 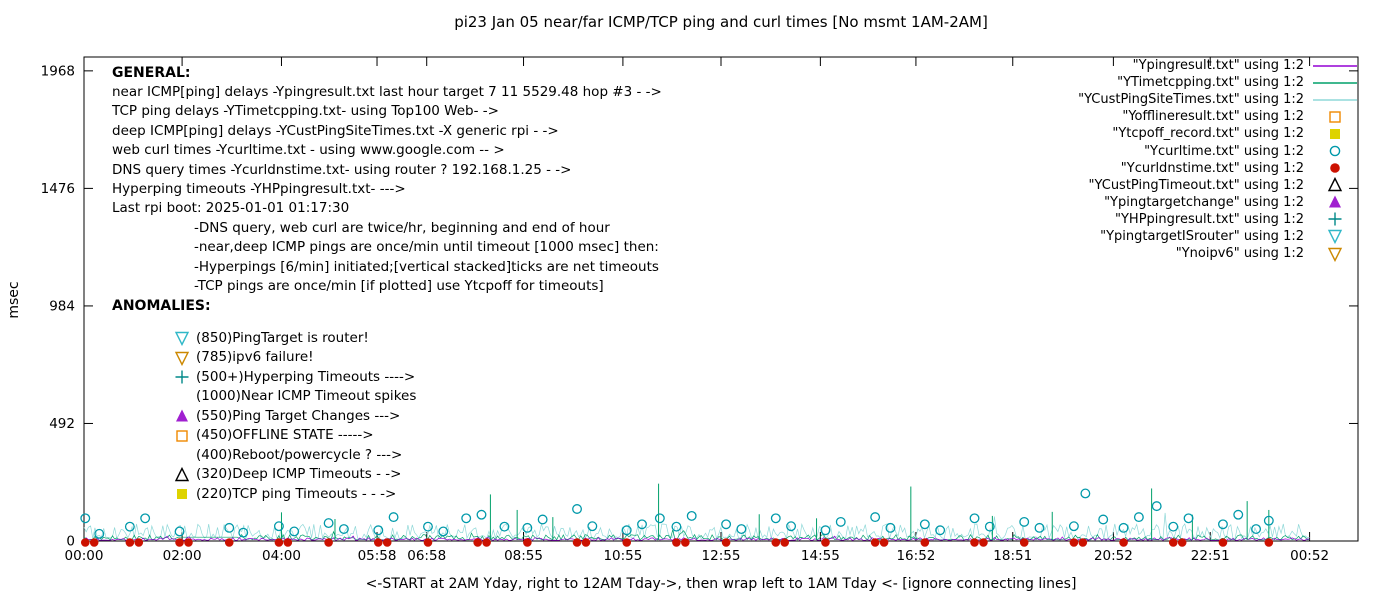 What do you see at coordinates (1309, 556) in the screenshot?
I see `x-tick-label: 00:52` at bounding box center [1309, 556].